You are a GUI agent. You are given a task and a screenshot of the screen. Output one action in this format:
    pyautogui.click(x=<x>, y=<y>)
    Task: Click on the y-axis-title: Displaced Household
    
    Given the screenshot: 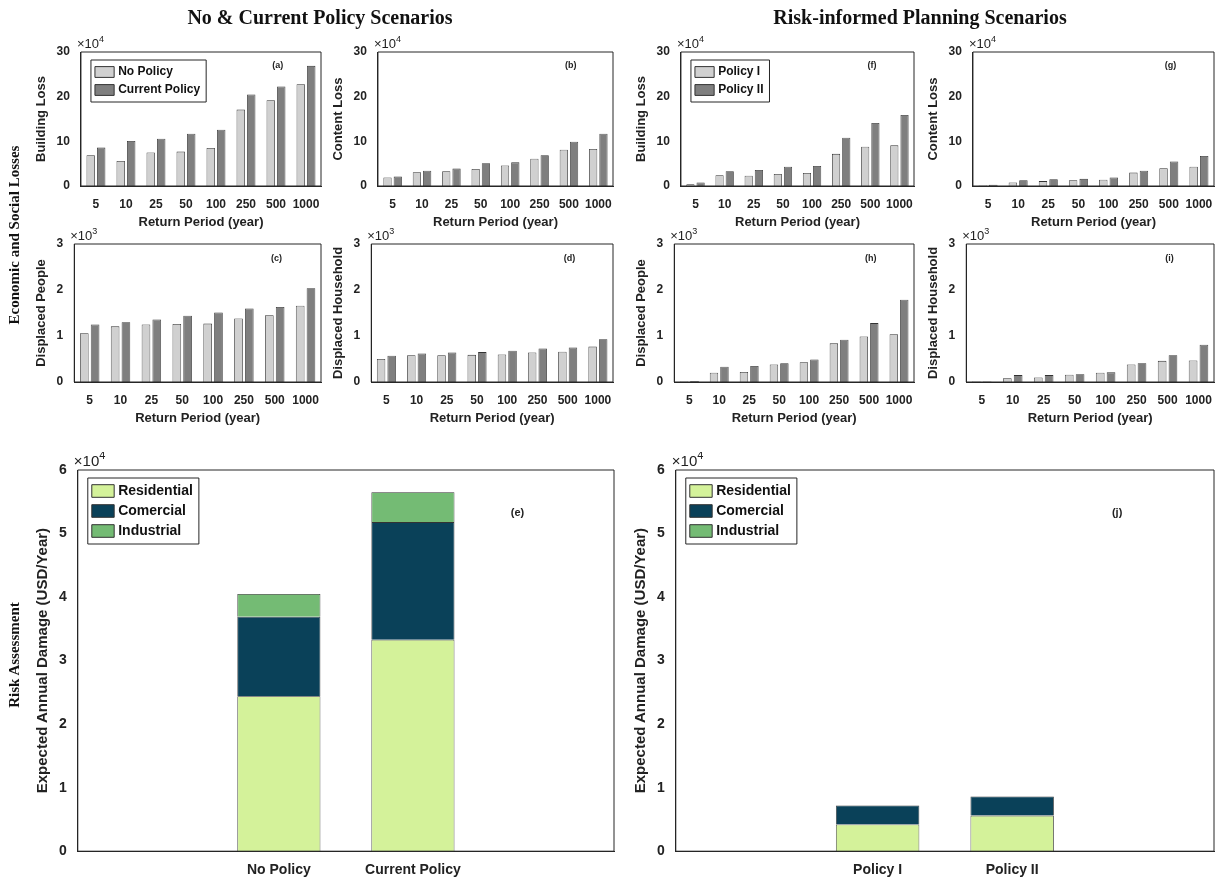 What is the action you would take?
    pyautogui.click(x=338, y=313)
    